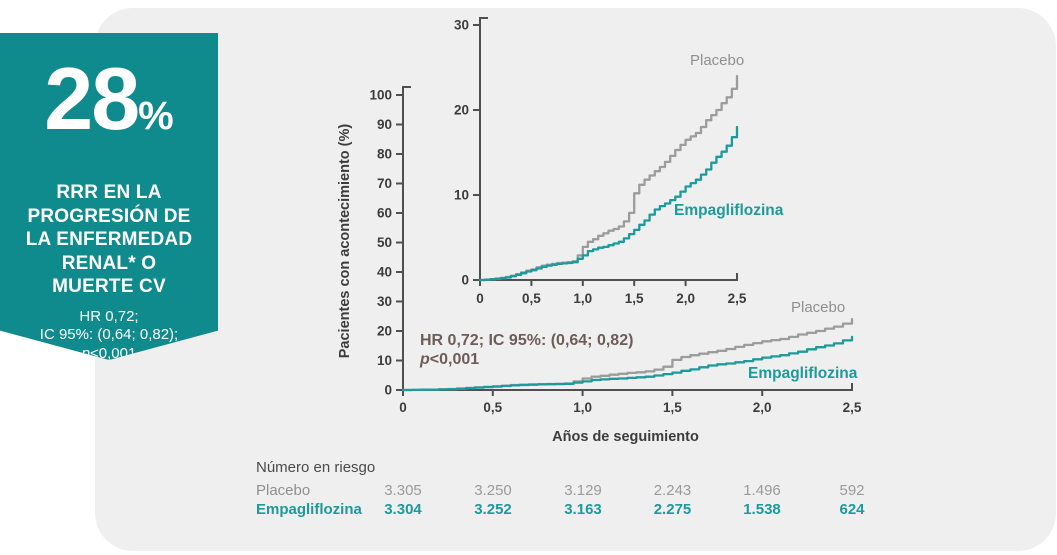  Describe the element at coordinates (493, 490) in the screenshot. I see `risk-value-placebo: 3.250` at that location.